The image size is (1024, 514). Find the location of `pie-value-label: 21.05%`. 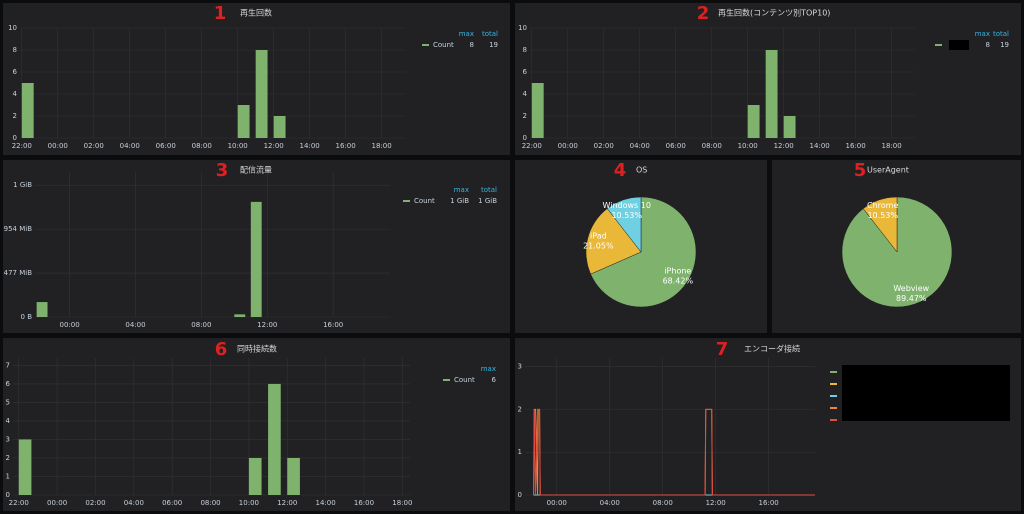

pie-value-label: 21.05% is located at coordinates (598, 246).